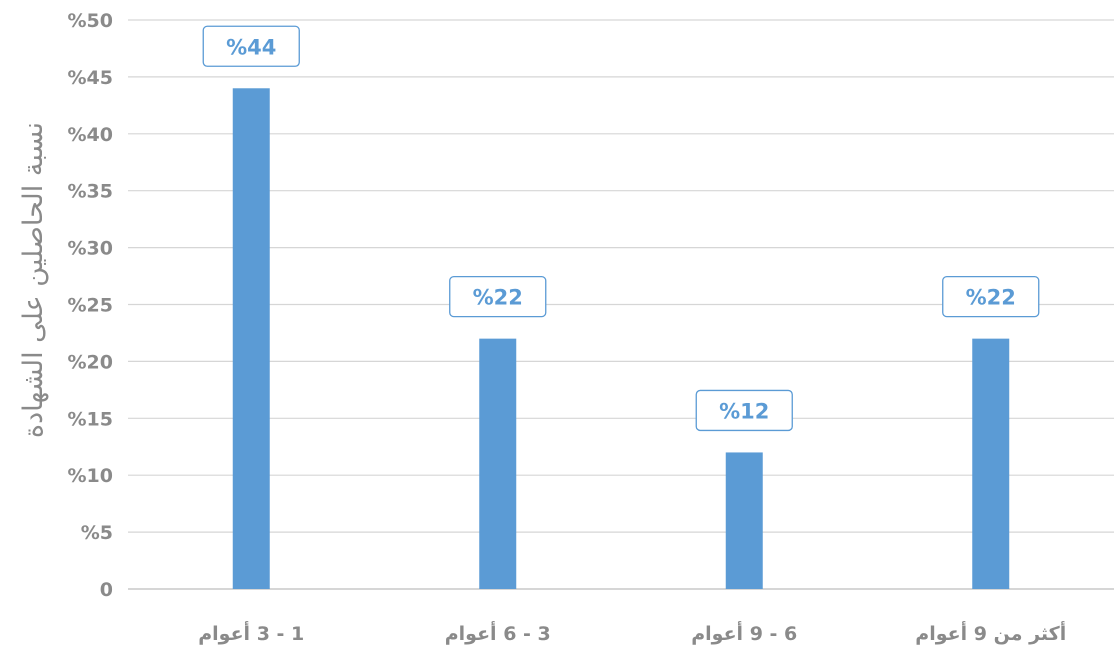 The width and height of the screenshot is (1114, 647). I want to click on y-tick-label: %45, so click(90, 78).